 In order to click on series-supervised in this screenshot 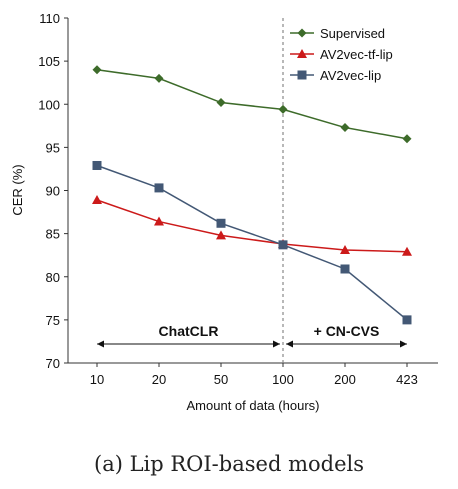, I will do `click(252, 104)`.